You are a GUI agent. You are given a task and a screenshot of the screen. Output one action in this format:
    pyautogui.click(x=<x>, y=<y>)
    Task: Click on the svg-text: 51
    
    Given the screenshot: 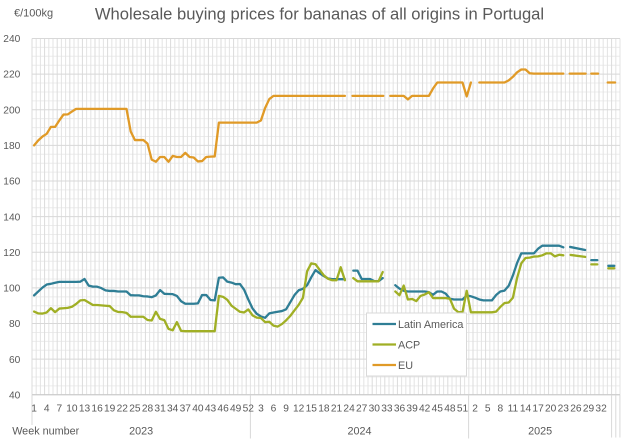 What is the action you would take?
    pyautogui.click(x=463, y=408)
    